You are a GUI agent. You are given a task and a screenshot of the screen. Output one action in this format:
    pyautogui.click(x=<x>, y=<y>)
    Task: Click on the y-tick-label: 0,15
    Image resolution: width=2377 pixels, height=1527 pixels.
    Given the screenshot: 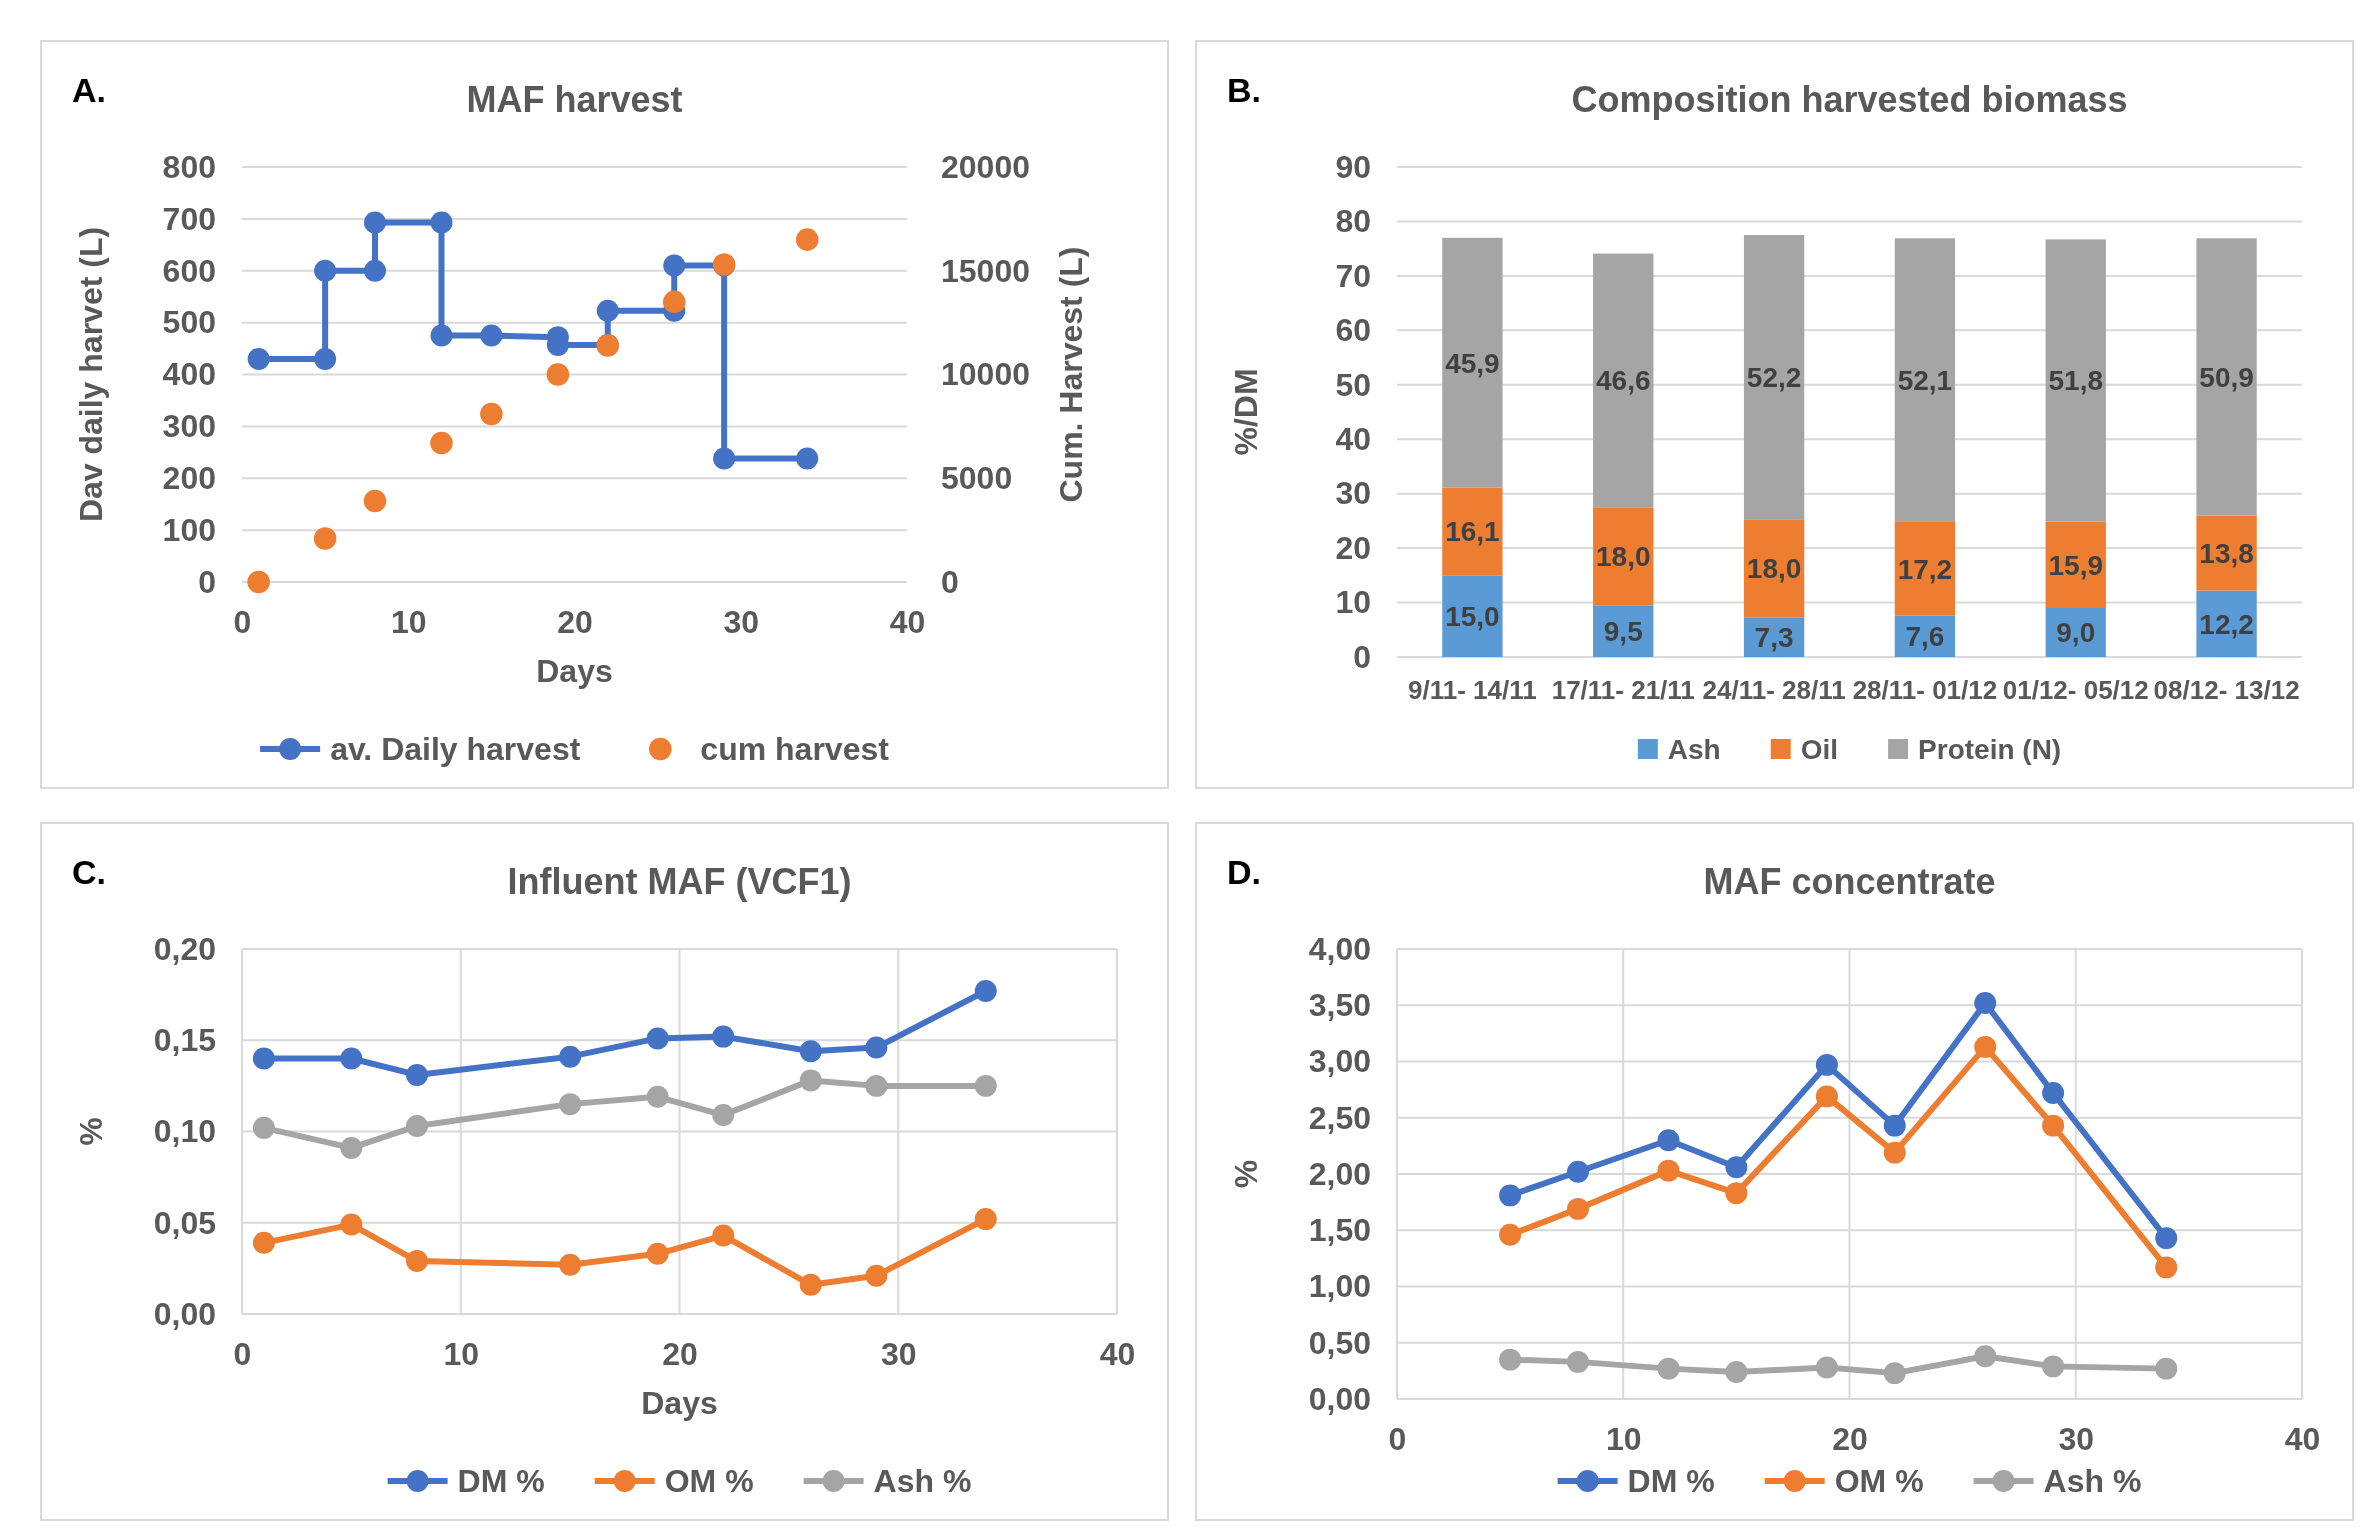 What is the action you would take?
    pyautogui.click(x=184, y=1039)
    